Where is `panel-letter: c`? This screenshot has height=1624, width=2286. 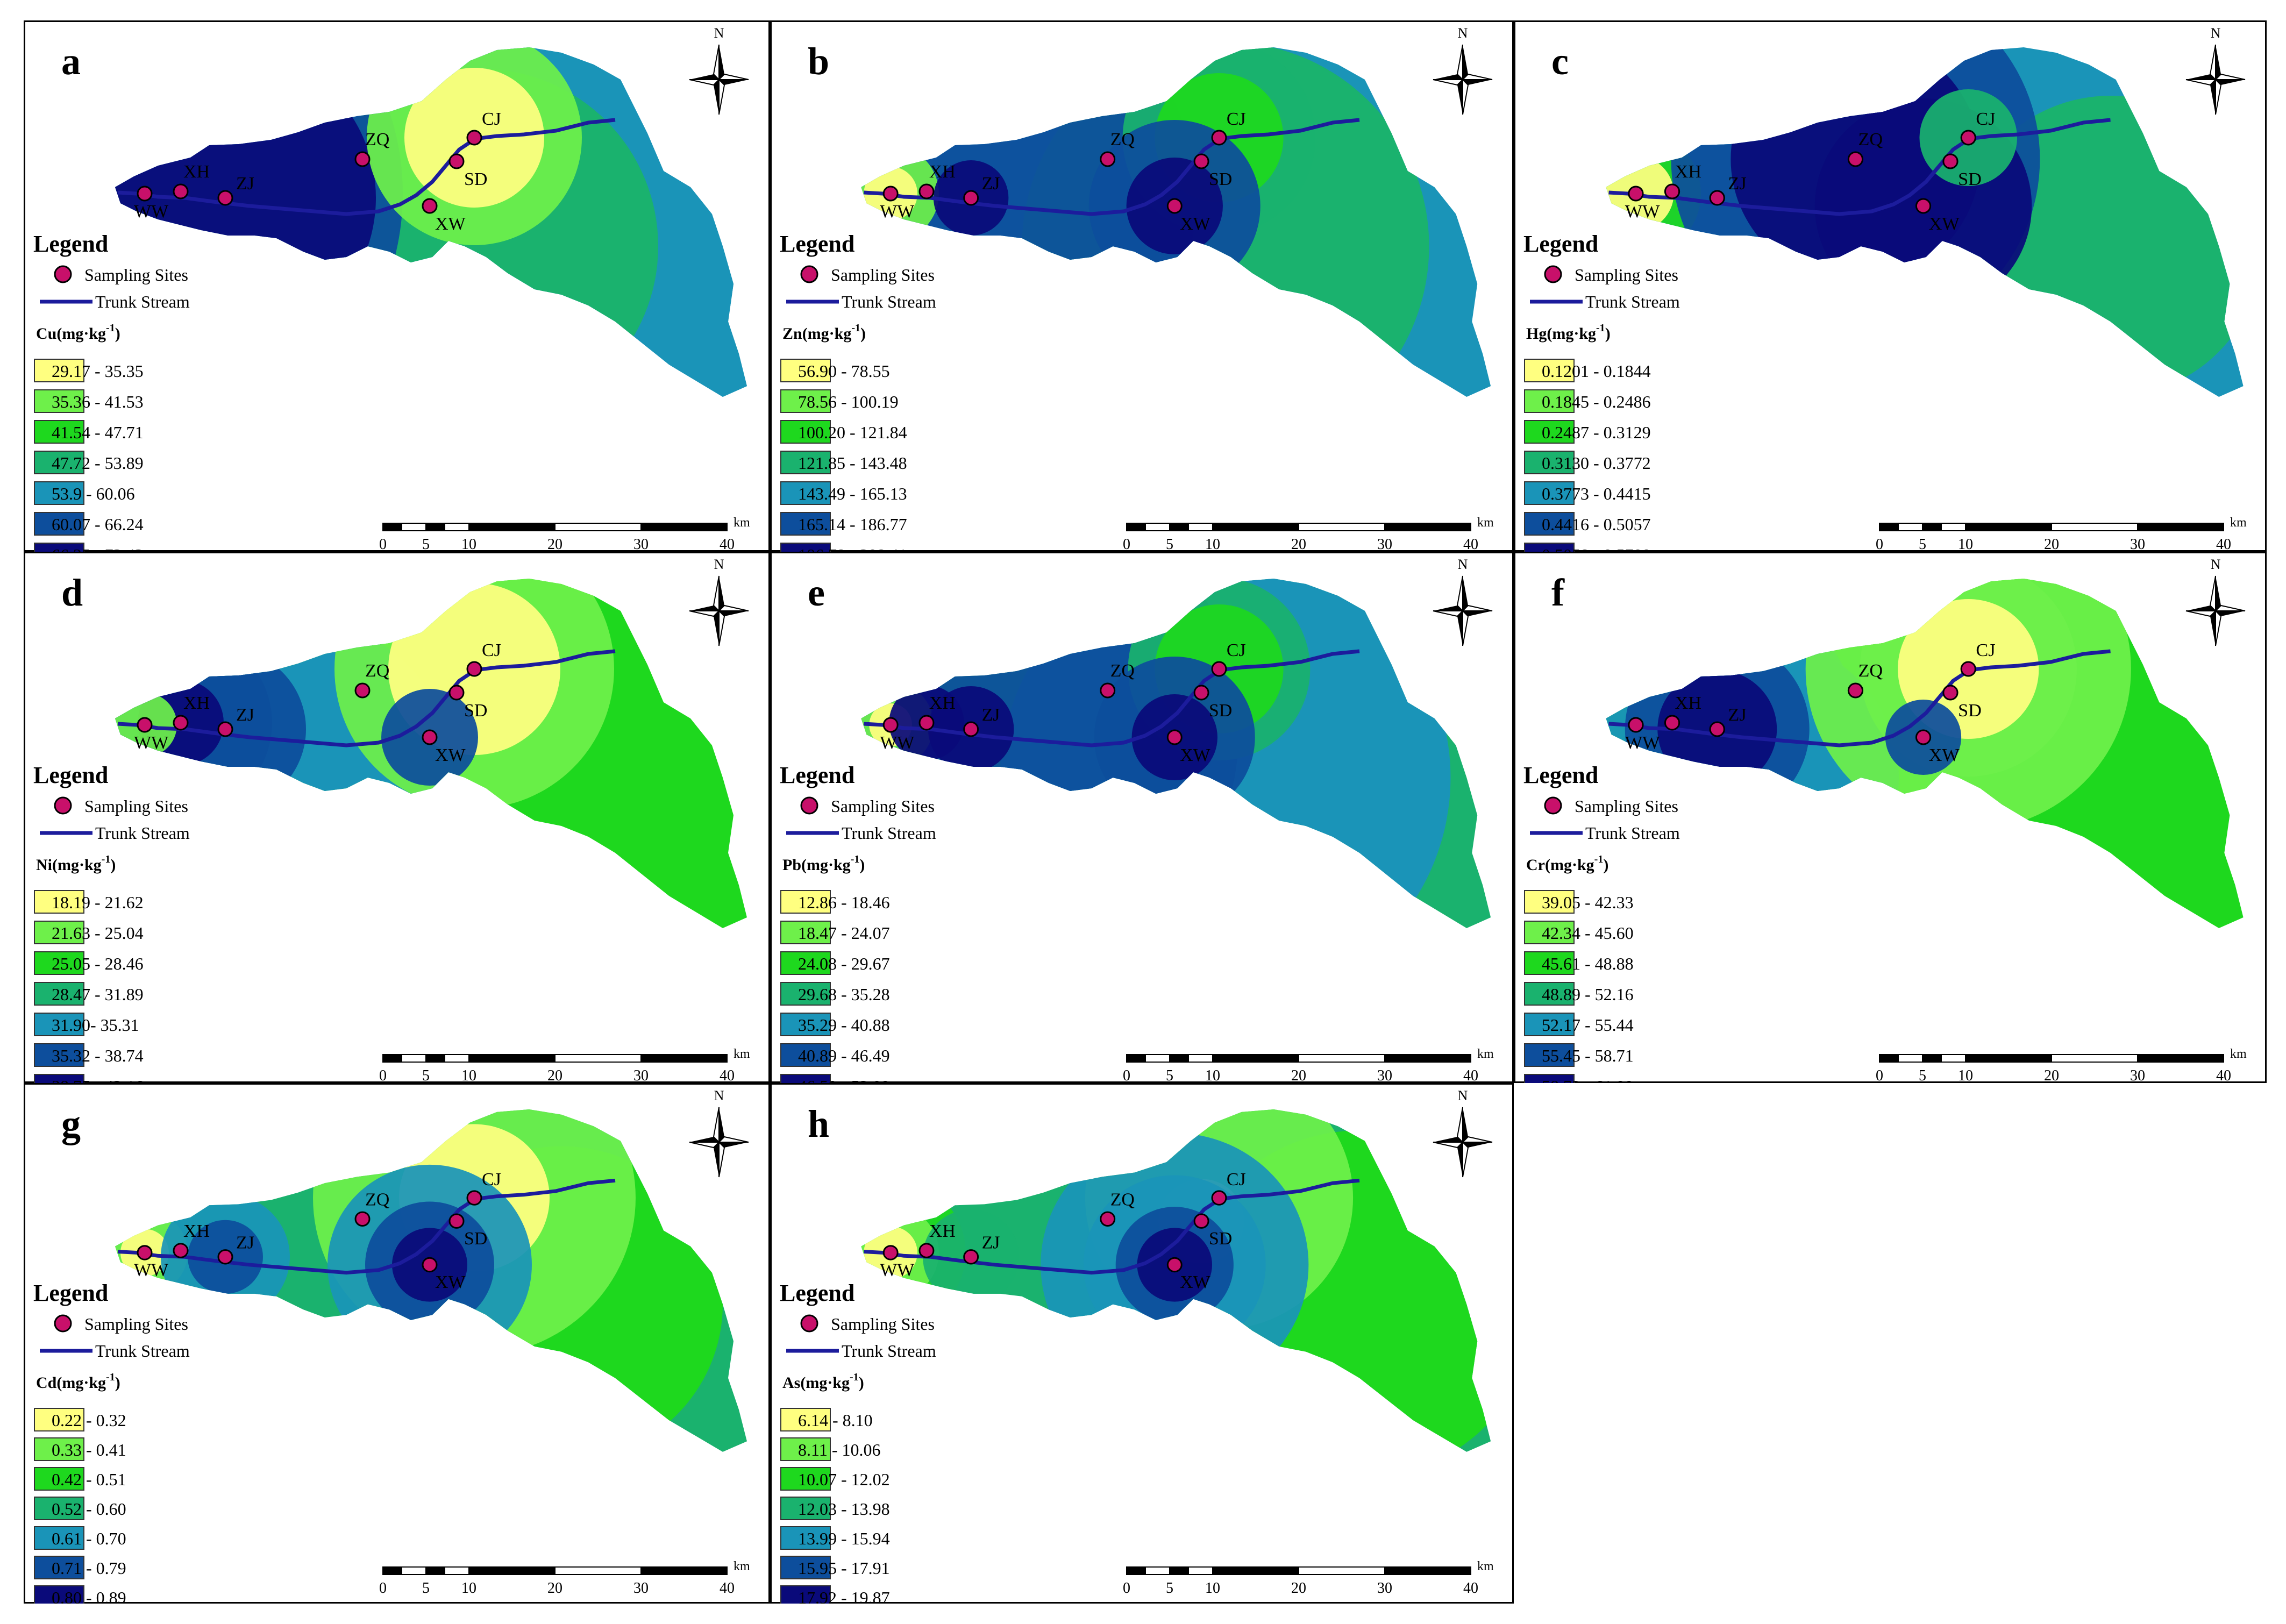 panel-letter: c is located at coordinates (1560, 61).